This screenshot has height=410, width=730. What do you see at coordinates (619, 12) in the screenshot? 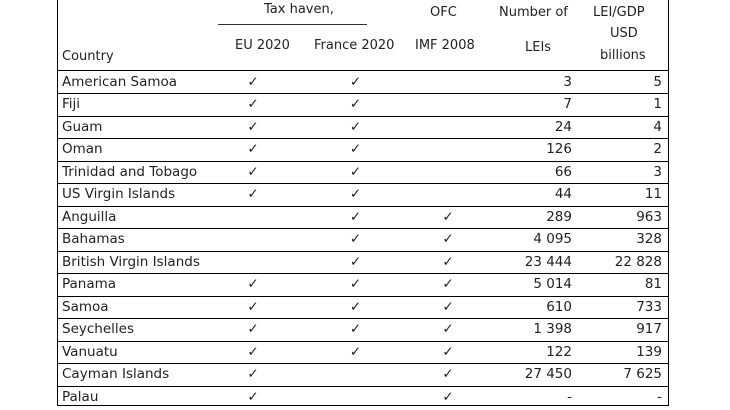
I see `gdp-label-line1: LEI/GDP` at bounding box center [619, 12].